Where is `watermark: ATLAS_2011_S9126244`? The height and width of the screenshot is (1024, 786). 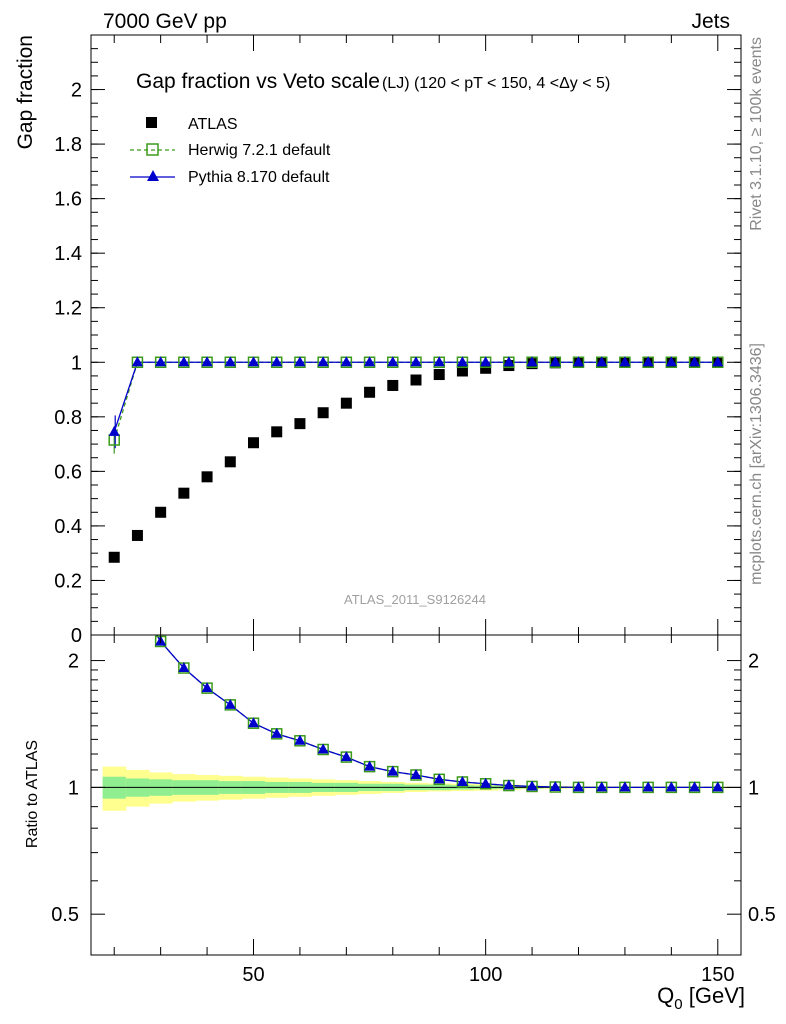
watermark: ATLAS_2011_S9126244 is located at coordinates (415, 599).